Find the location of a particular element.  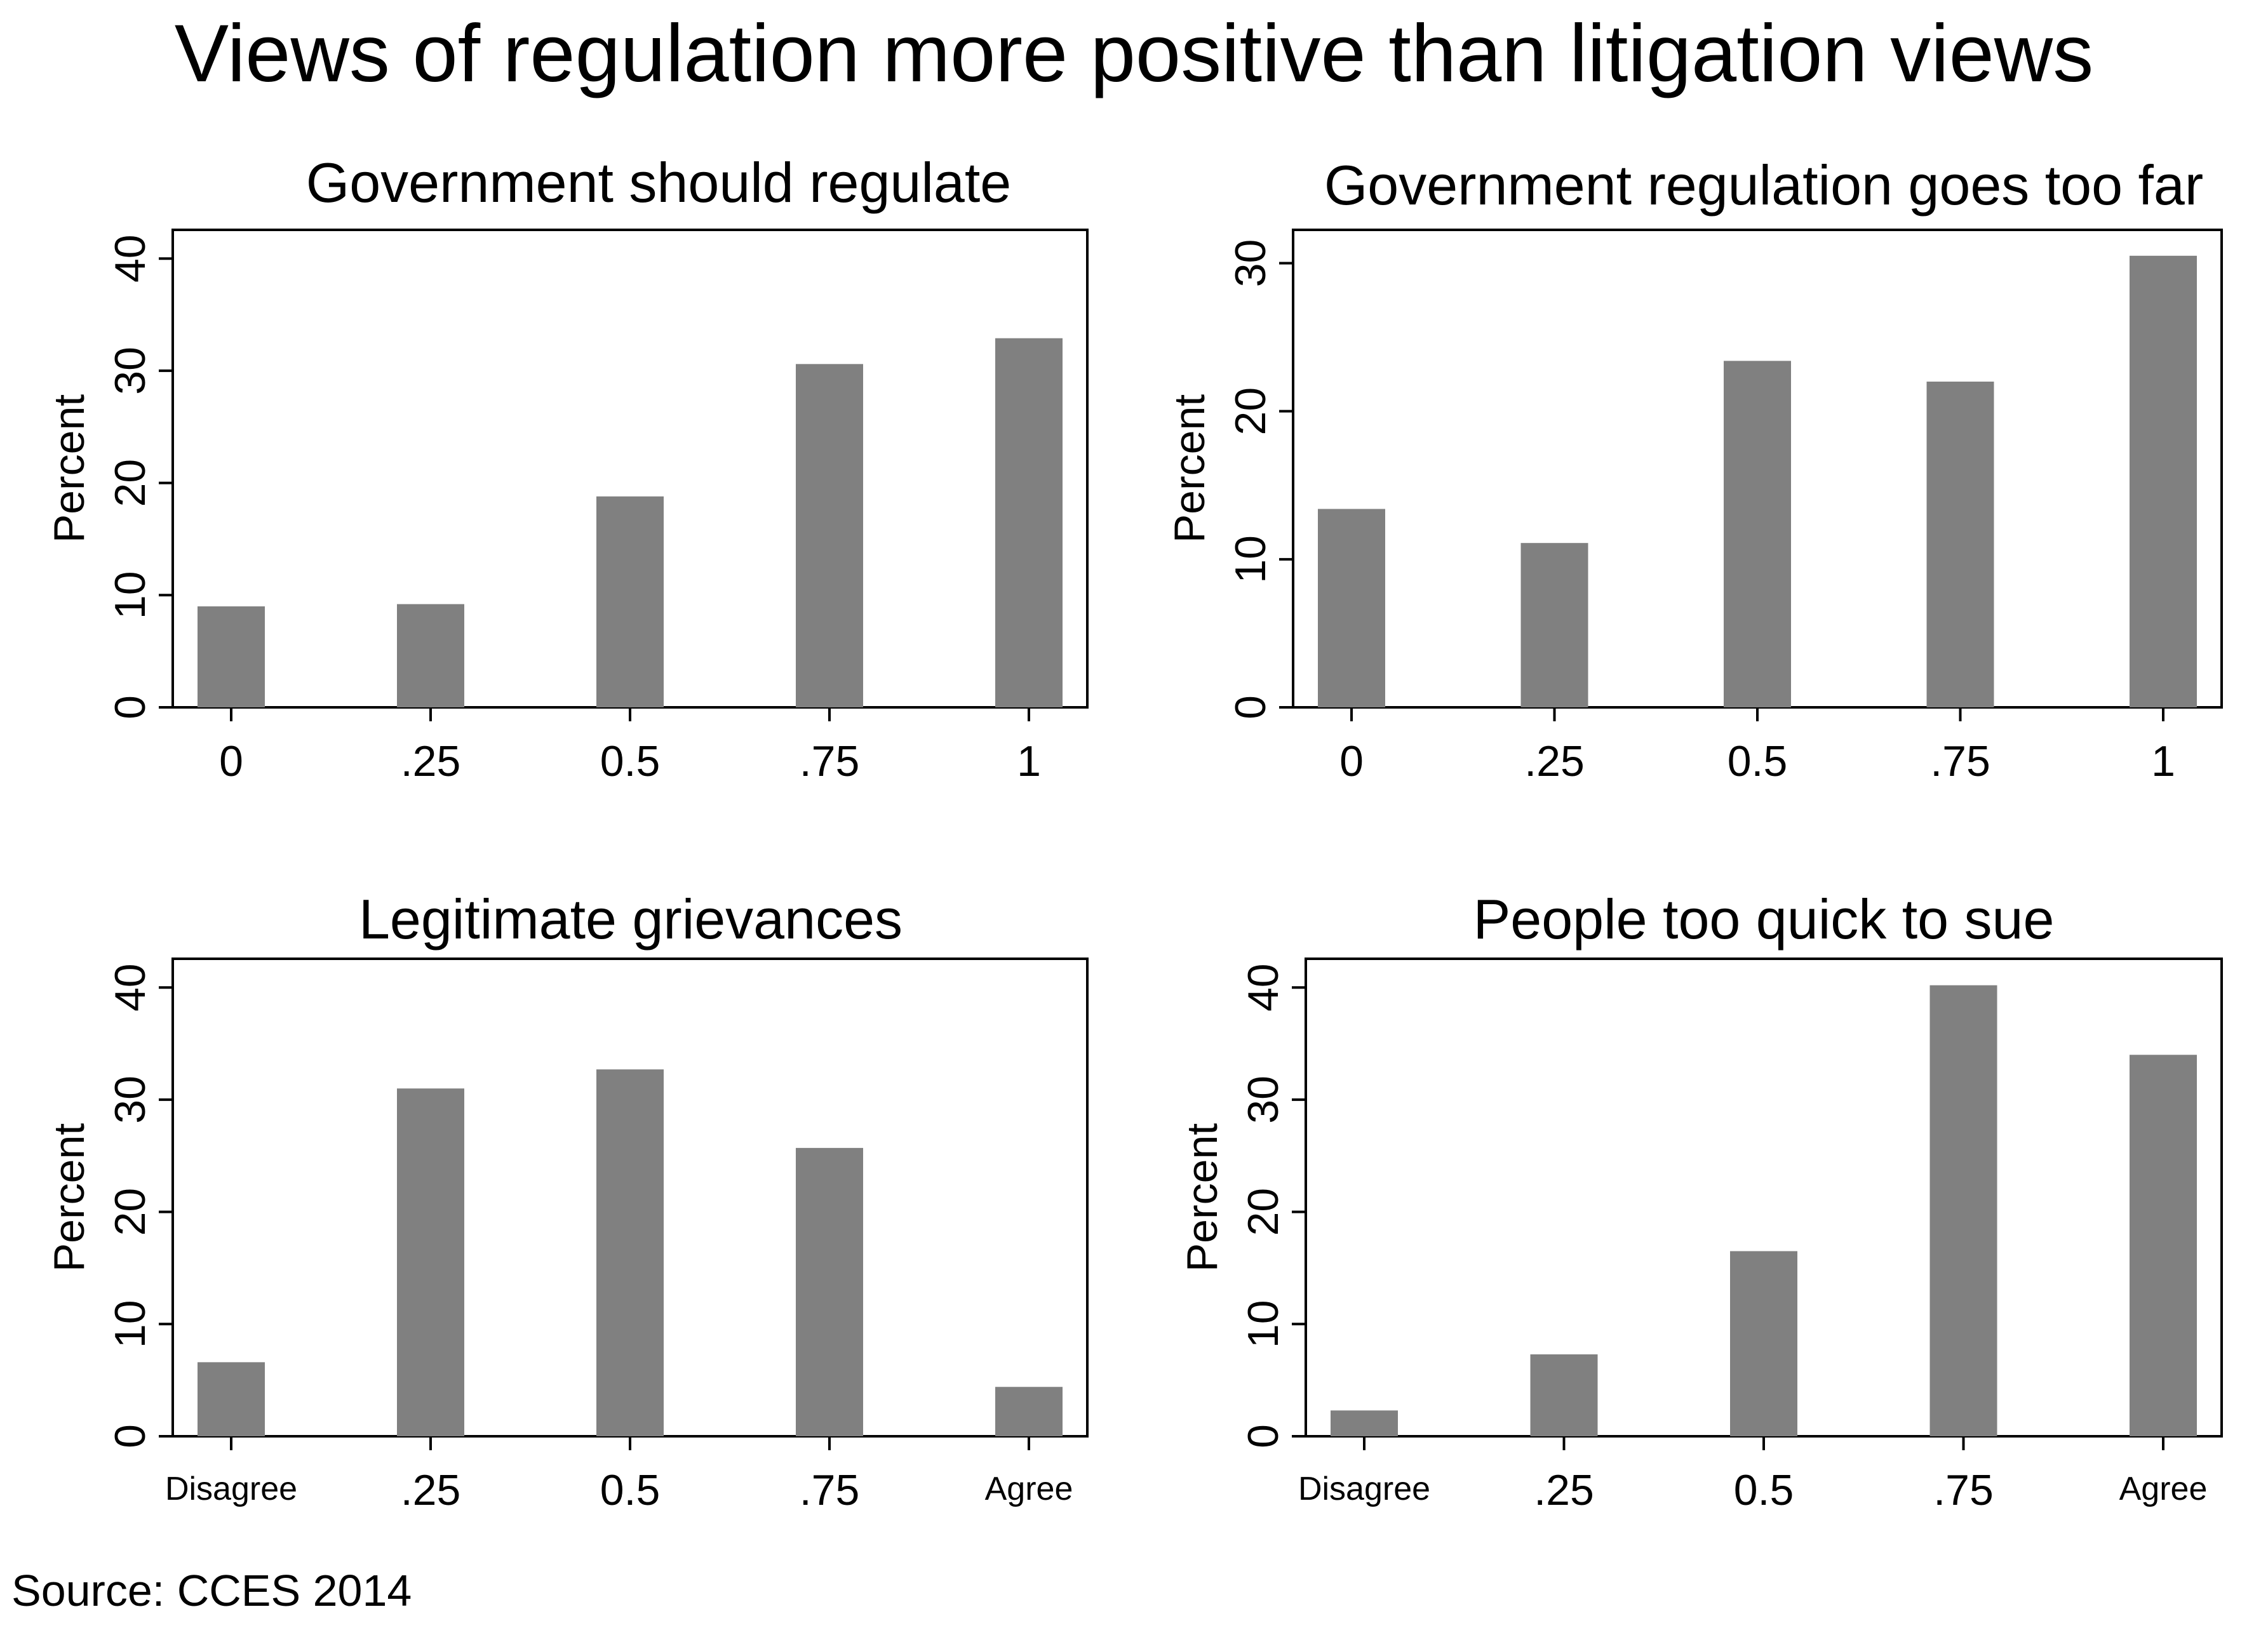

panel-title: People too quick to sue is located at coordinates (1764, 919).